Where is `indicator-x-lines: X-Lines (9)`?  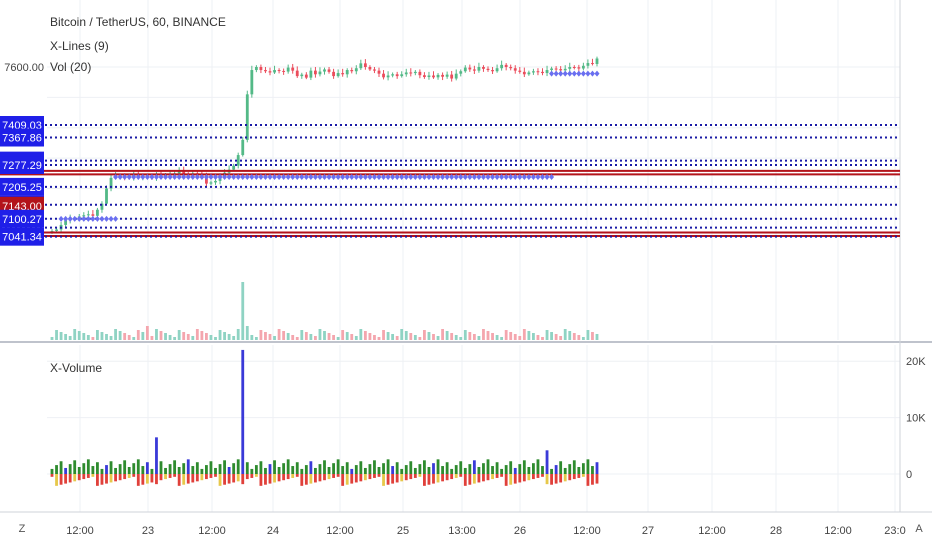 indicator-x-lines: X-Lines (9) is located at coordinates (79, 46).